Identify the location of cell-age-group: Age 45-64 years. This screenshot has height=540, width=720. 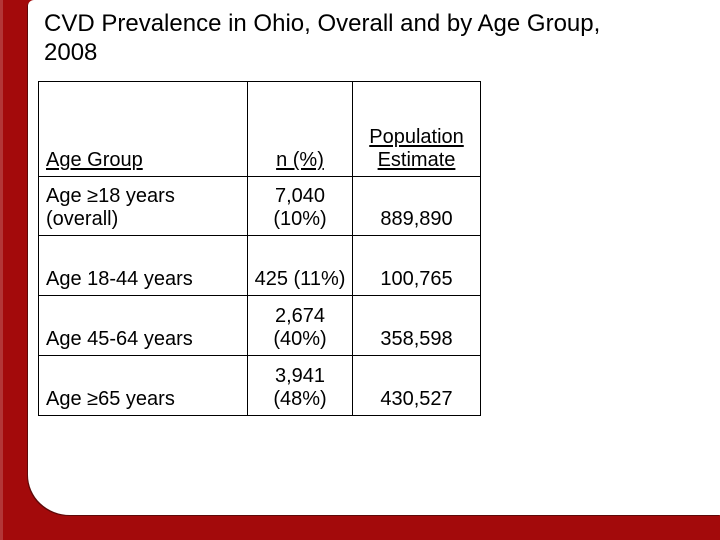
(143, 325).